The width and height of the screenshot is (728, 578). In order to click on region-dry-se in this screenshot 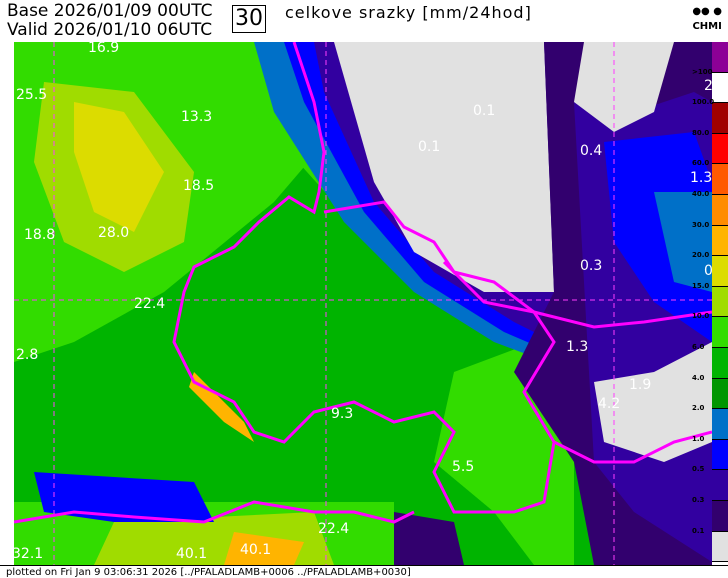, I will do `click(653, 402)`.